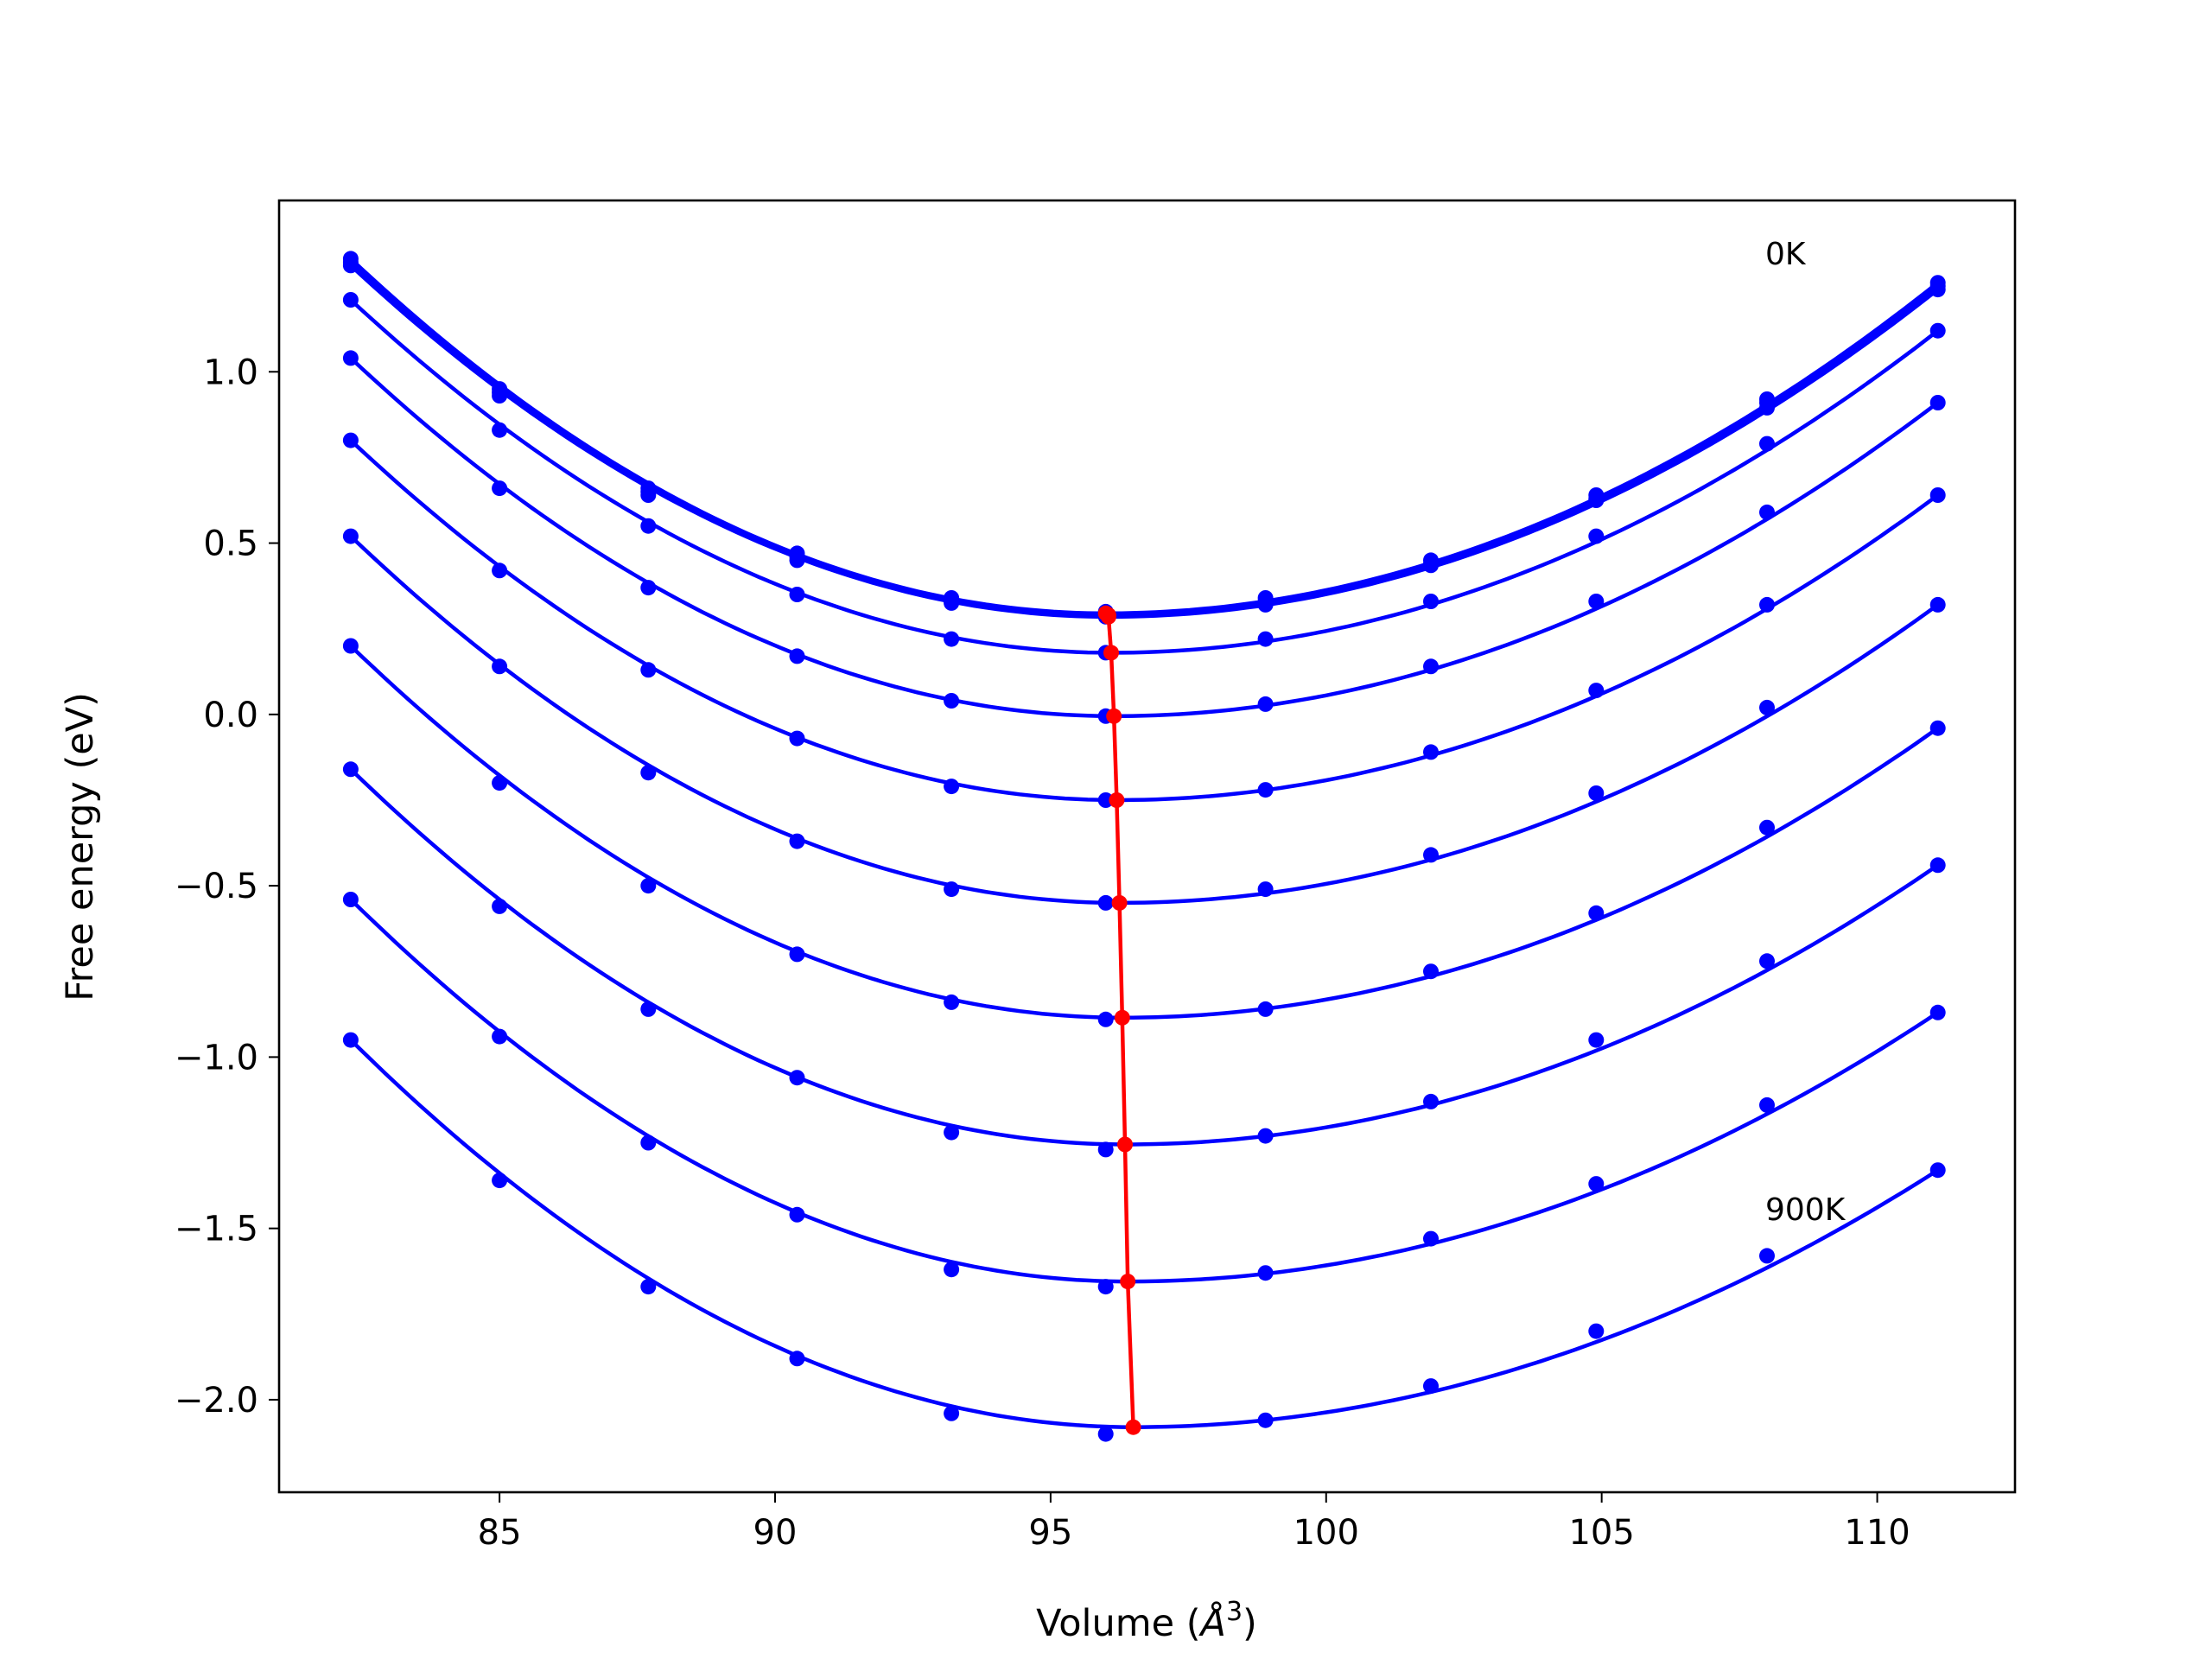 The image size is (2212, 1659). What do you see at coordinates (231, 544) in the screenshot?
I see `y-tick-label: 0.5` at bounding box center [231, 544].